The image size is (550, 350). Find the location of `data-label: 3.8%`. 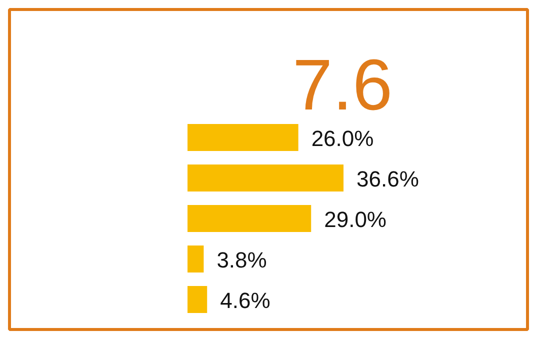

data-label: 3.8% is located at coordinates (241, 260).